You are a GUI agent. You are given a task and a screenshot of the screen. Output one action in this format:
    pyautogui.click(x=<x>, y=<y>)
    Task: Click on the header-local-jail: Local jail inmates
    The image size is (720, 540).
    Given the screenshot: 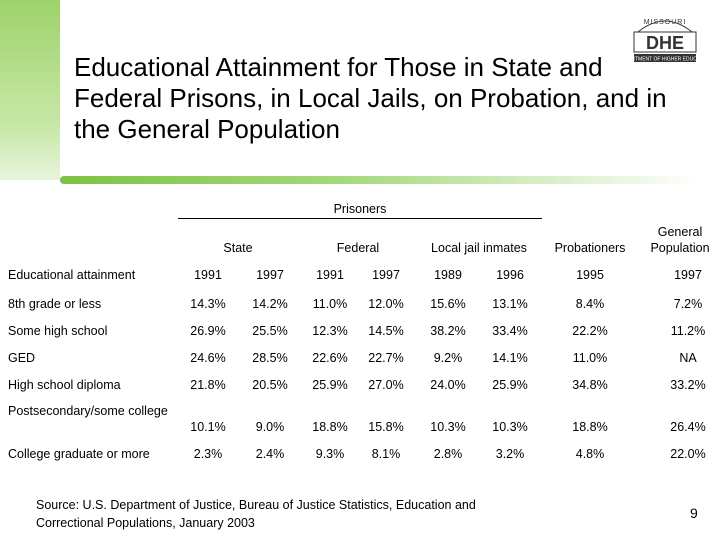 What is the action you would take?
    pyautogui.click(x=479, y=248)
    